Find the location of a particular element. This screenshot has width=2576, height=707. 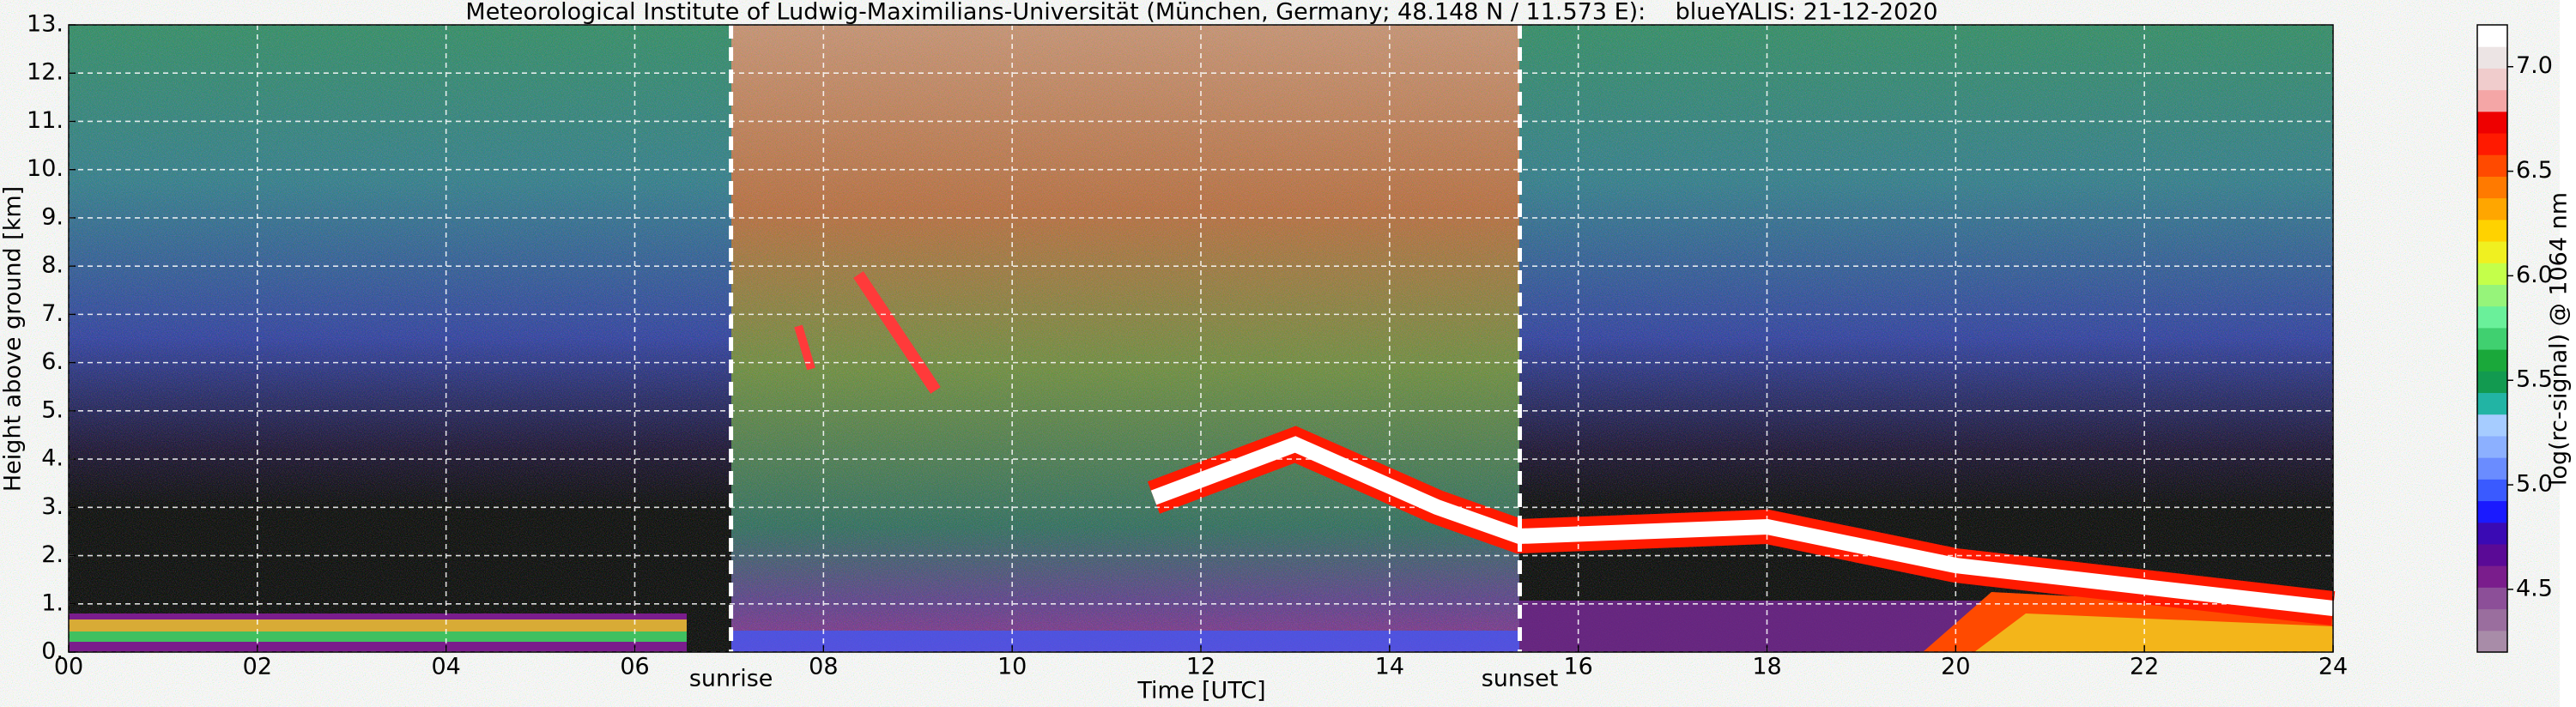

colorbar-frame is located at coordinates (2492, 338).